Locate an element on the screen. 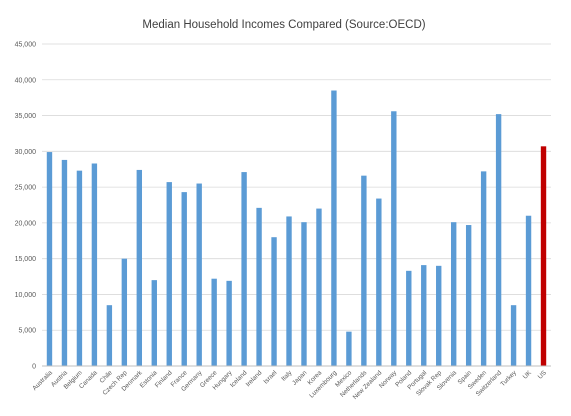 This screenshot has width=571, height=416. bar-denmark is located at coordinates (139, 267).